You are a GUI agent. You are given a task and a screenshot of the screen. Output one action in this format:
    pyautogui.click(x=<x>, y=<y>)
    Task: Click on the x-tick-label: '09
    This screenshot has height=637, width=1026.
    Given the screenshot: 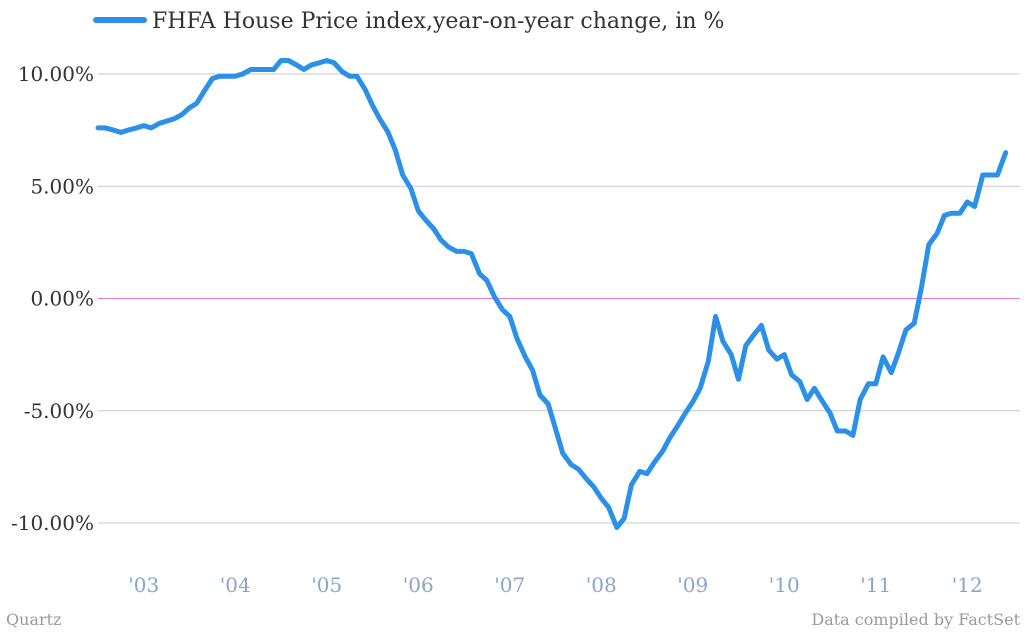 What is the action you would take?
    pyautogui.click(x=692, y=585)
    